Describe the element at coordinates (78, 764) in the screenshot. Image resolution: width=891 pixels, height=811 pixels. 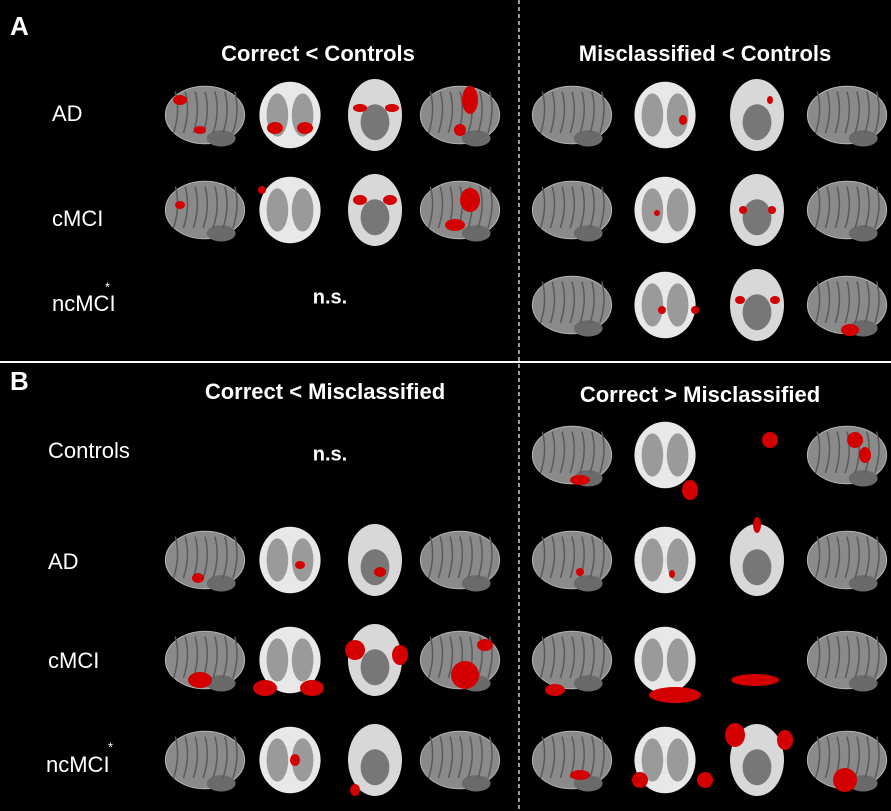
I see `row-label: ncMCI` at that location.